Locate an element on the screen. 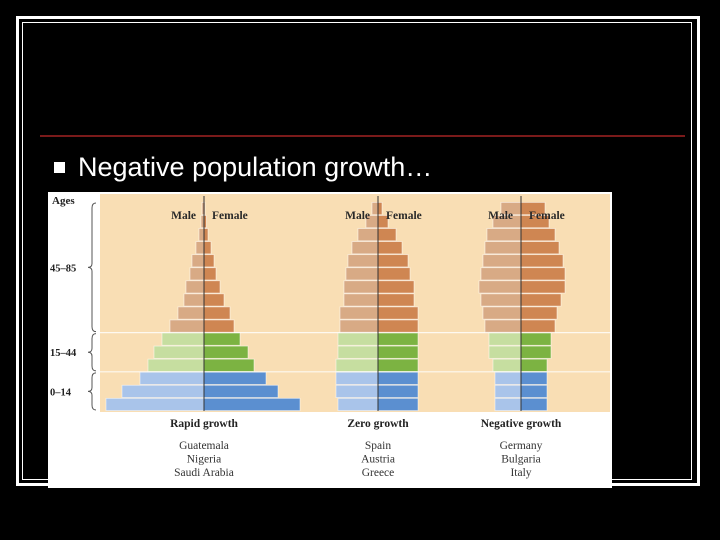 The height and width of the screenshot is (540, 720). pyramid-title: Zero growth is located at coordinates (378, 424).